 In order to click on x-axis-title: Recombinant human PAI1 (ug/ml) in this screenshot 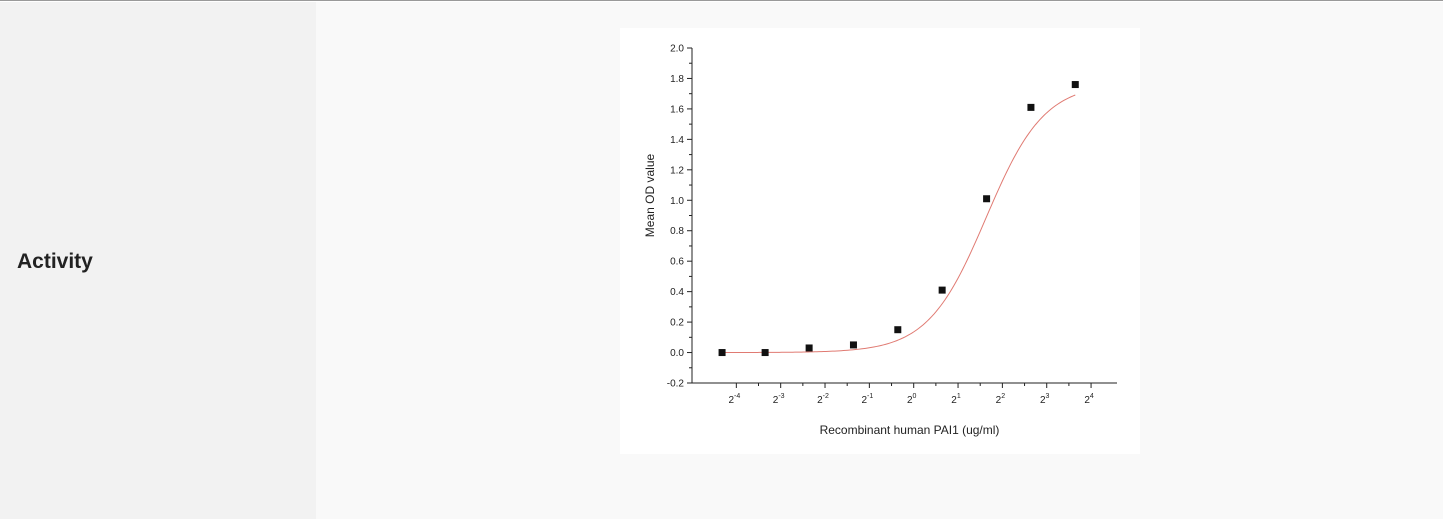, I will do `click(910, 430)`.